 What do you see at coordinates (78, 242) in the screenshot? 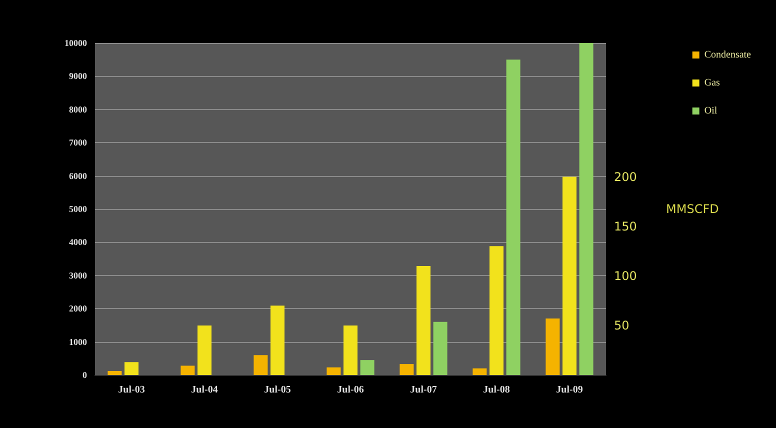
I see `y-tick-label: 4000` at bounding box center [78, 242].